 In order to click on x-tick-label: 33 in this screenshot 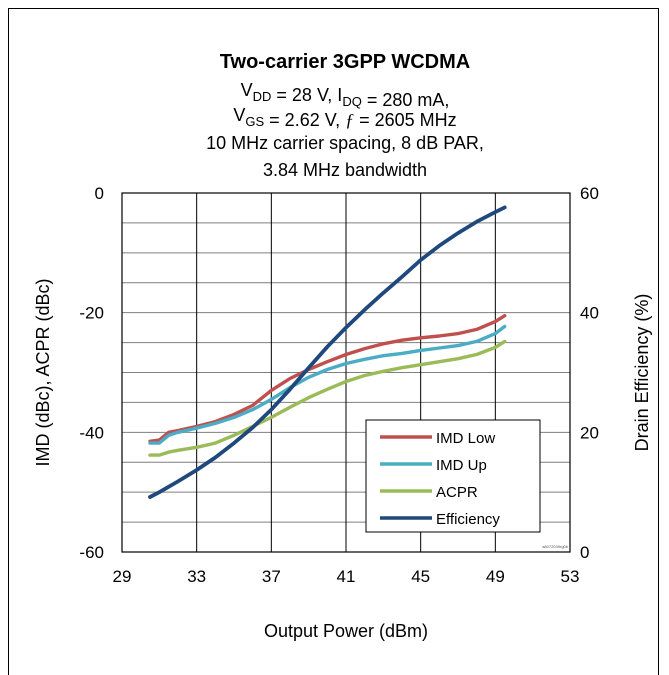, I will do `click(196, 576)`.